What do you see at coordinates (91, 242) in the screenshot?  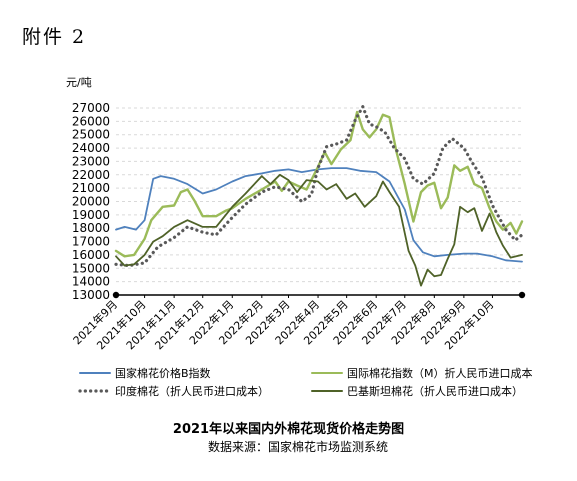 I see `y-tick-label: 17000` at bounding box center [91, 242].